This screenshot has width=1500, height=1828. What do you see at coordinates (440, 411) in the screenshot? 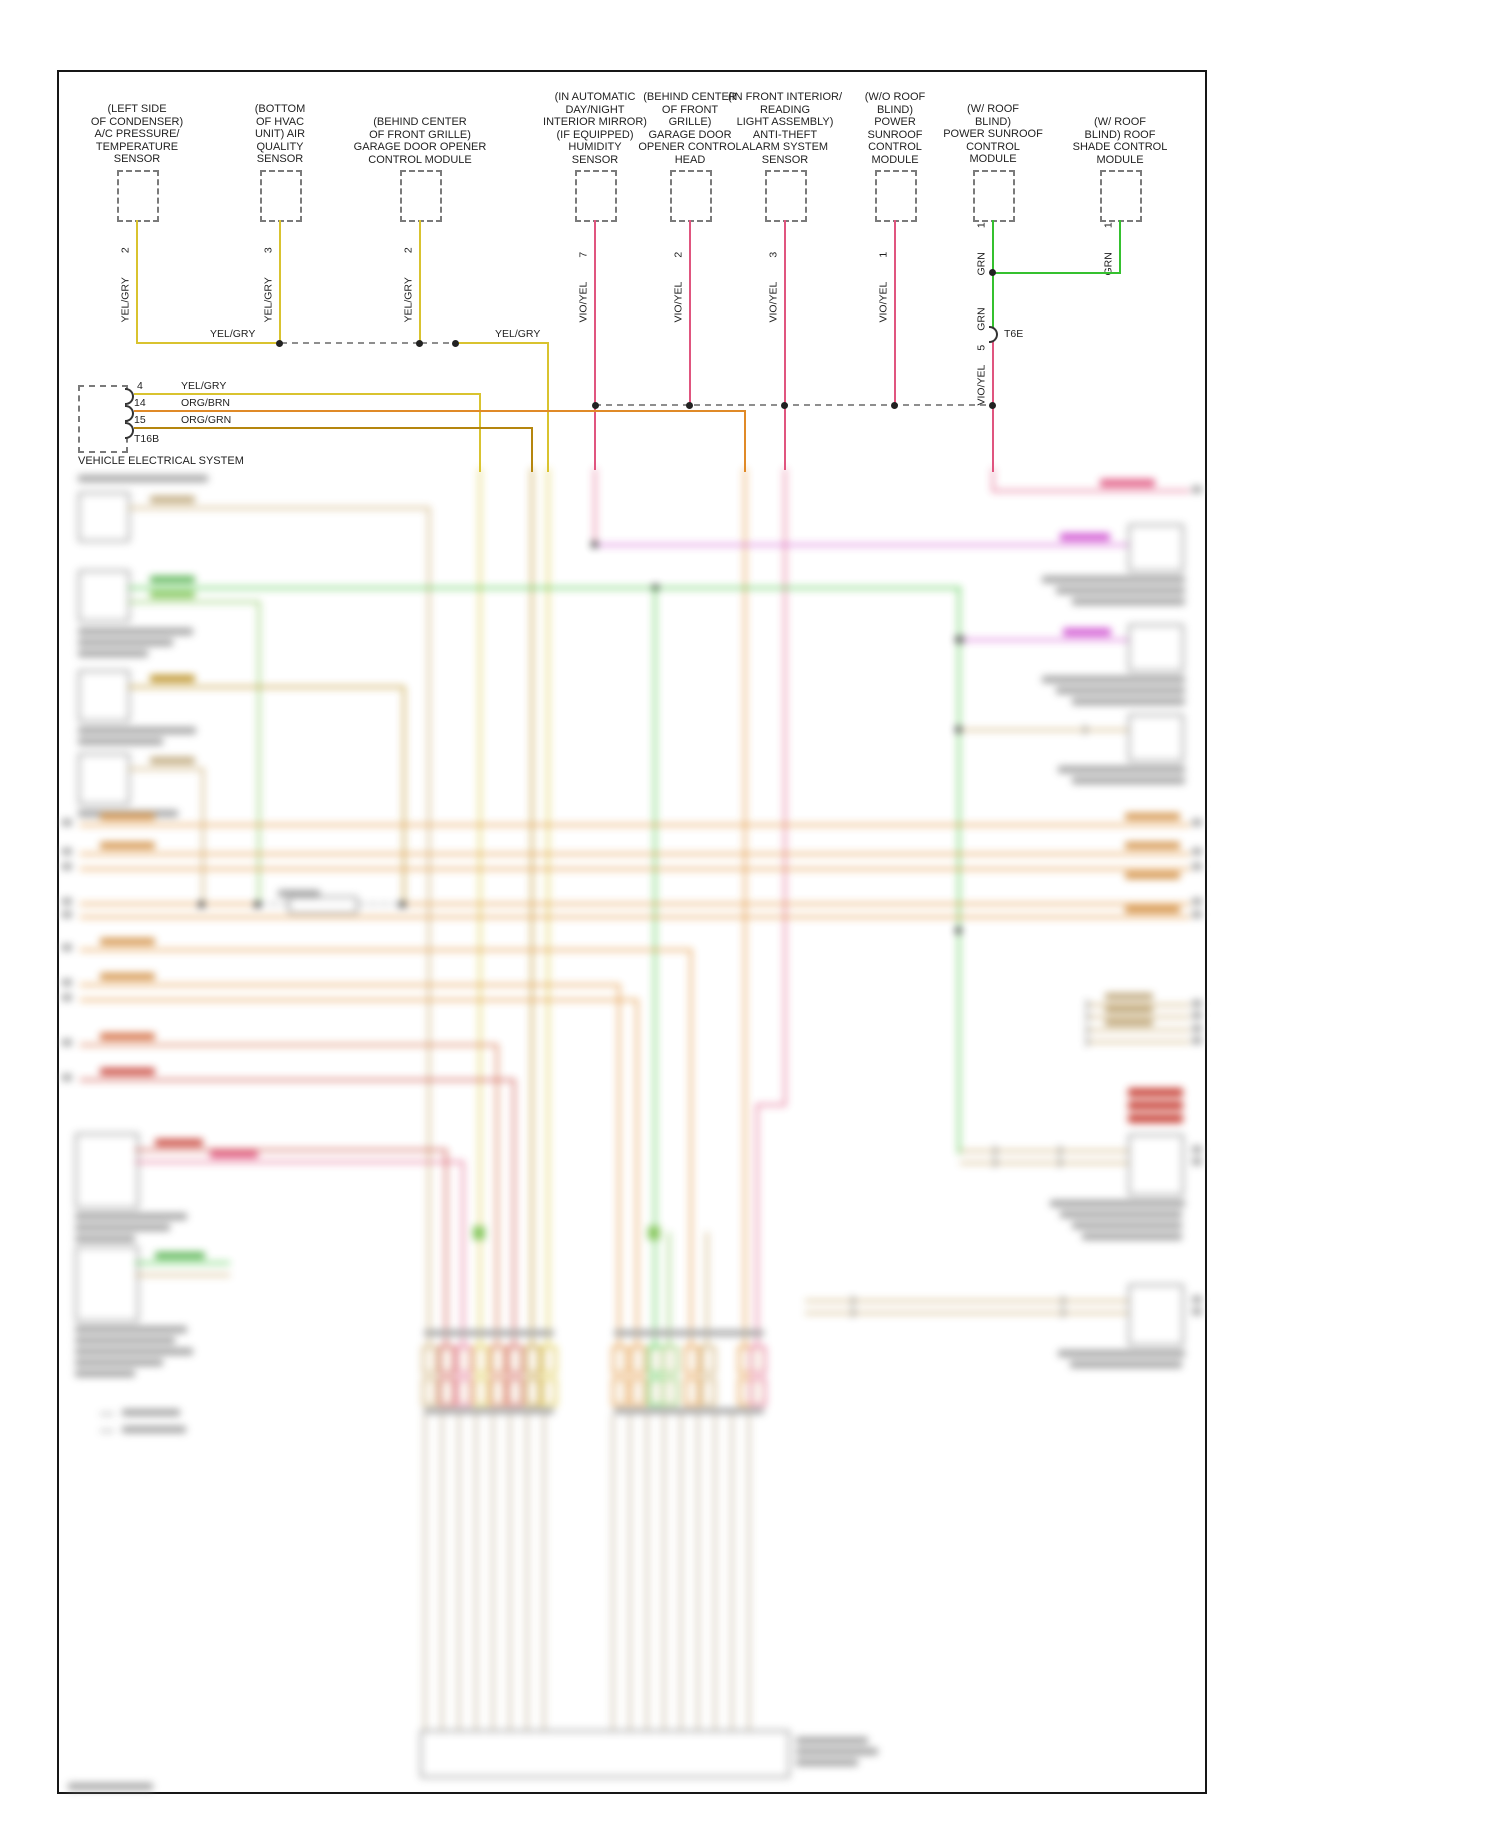
I see `wire-pin14-orgbrn` at bounding box center [440, 411].